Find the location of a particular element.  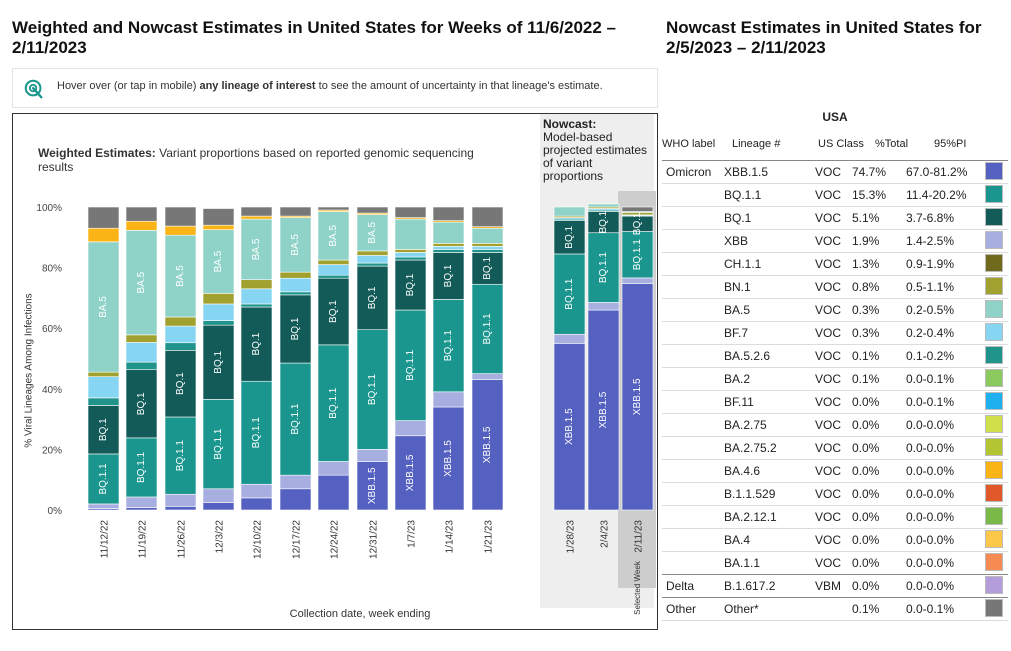

pi-cell: 67.0-81.2% is located at coordinates (937, 172).